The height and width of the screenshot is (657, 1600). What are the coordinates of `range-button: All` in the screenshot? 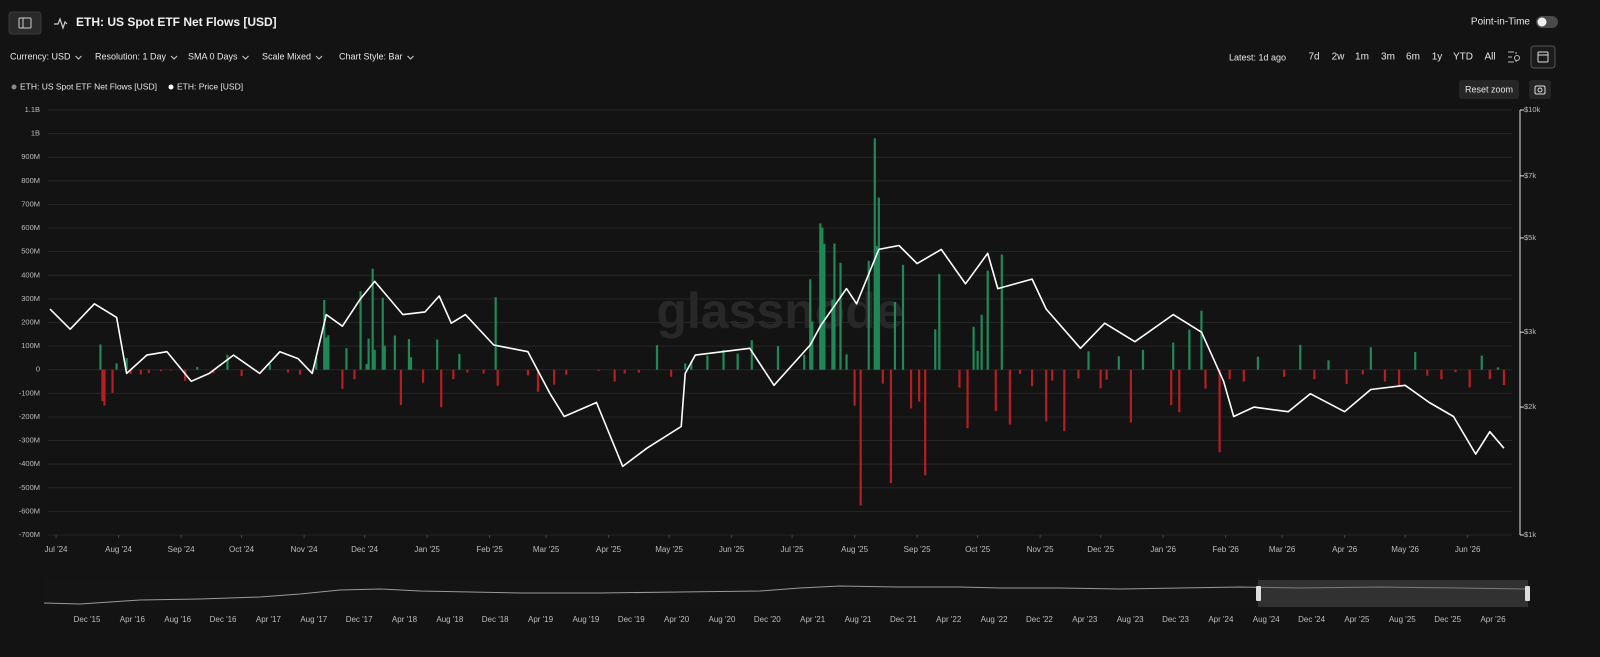 It's located at (1489, 57).